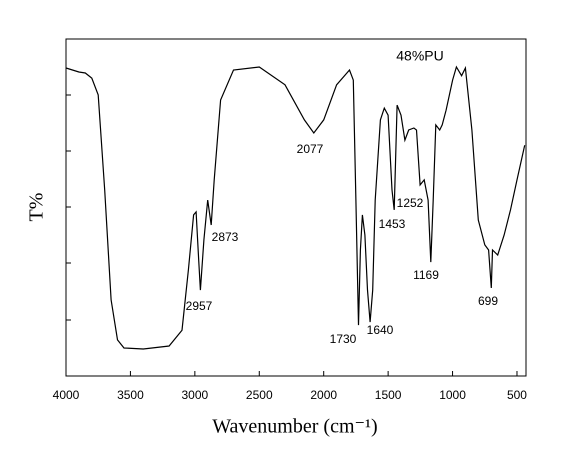  What do you see at coordinates (323, 395) in the screenshot?
I see `x-tick-label: 2000` at bounding box center [323, 395].